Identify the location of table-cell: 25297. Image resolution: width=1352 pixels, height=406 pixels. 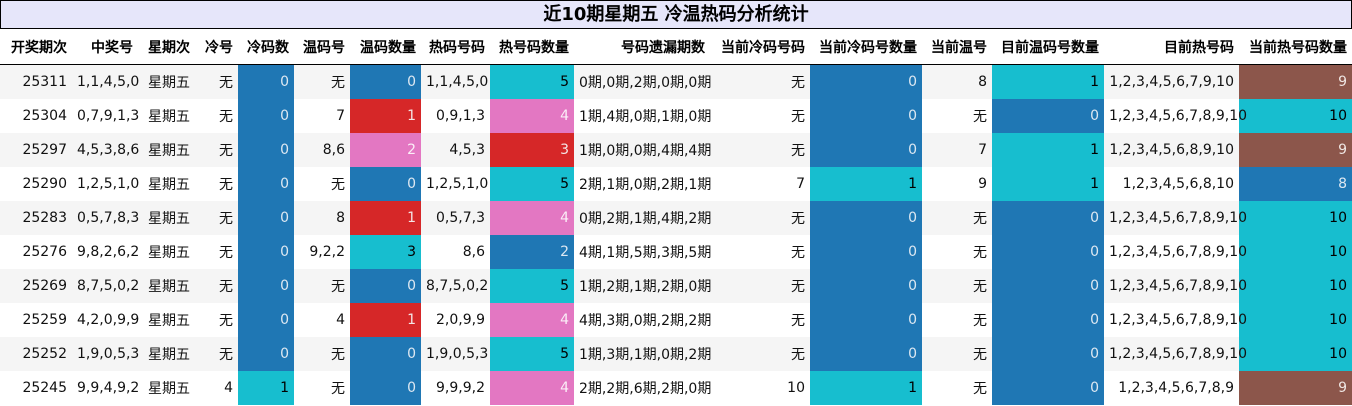
(36, 150).